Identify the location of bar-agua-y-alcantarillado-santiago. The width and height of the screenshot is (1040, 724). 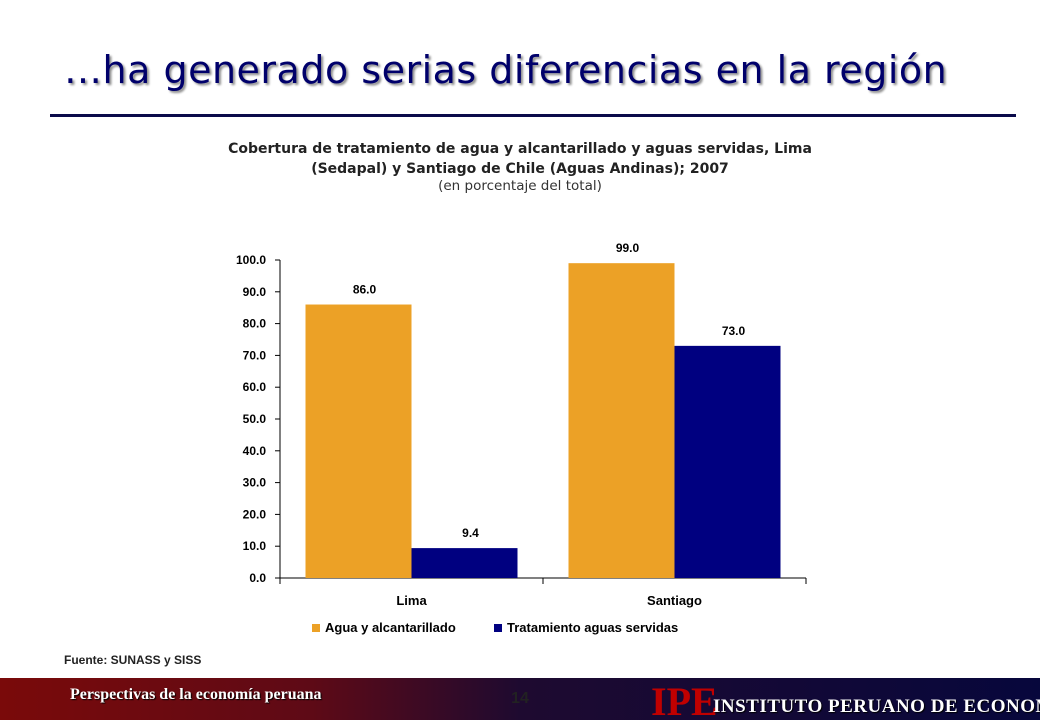
(621, 420).